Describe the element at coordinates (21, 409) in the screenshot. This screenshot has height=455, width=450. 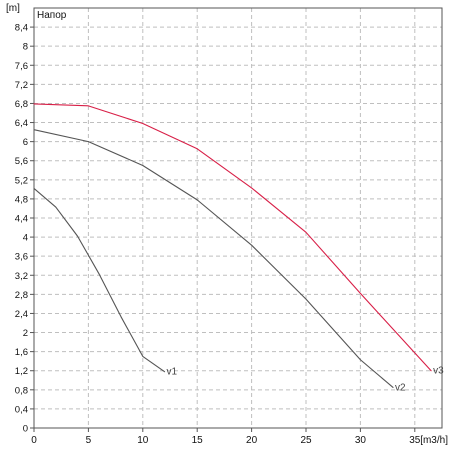
I see `y-tick-label: 0,4` at that location.